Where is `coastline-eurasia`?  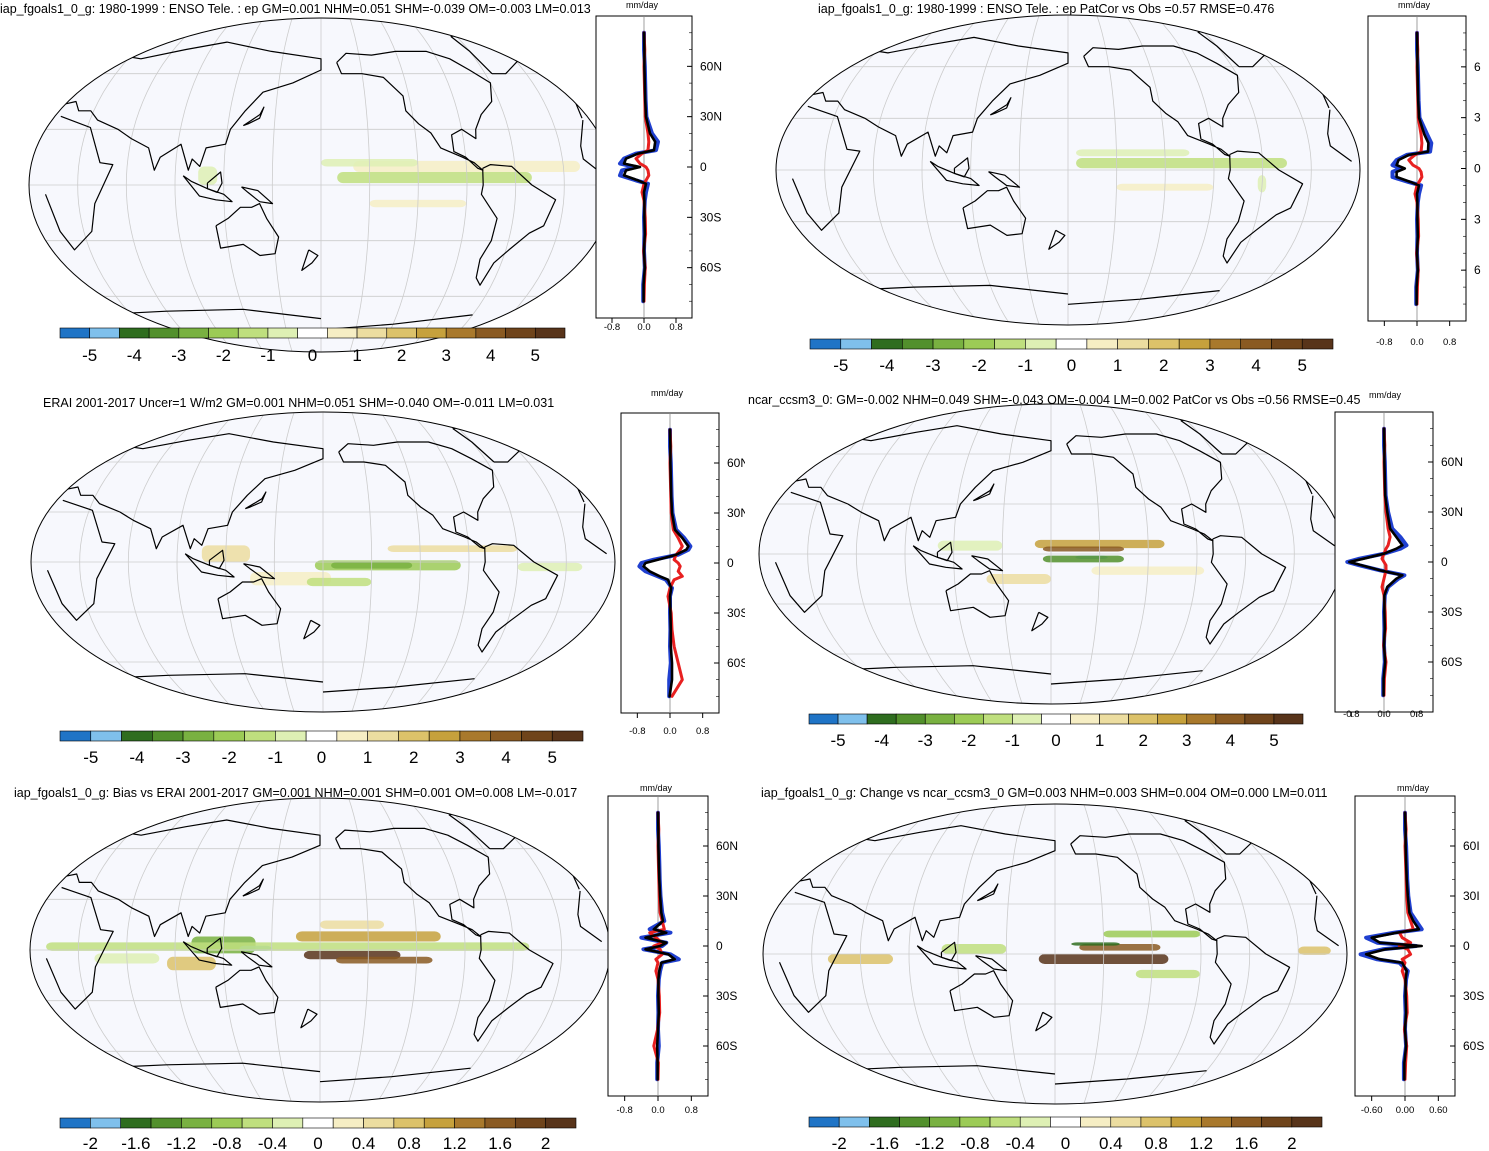
coastline-eurasia is located at coordinates (1054, 883).